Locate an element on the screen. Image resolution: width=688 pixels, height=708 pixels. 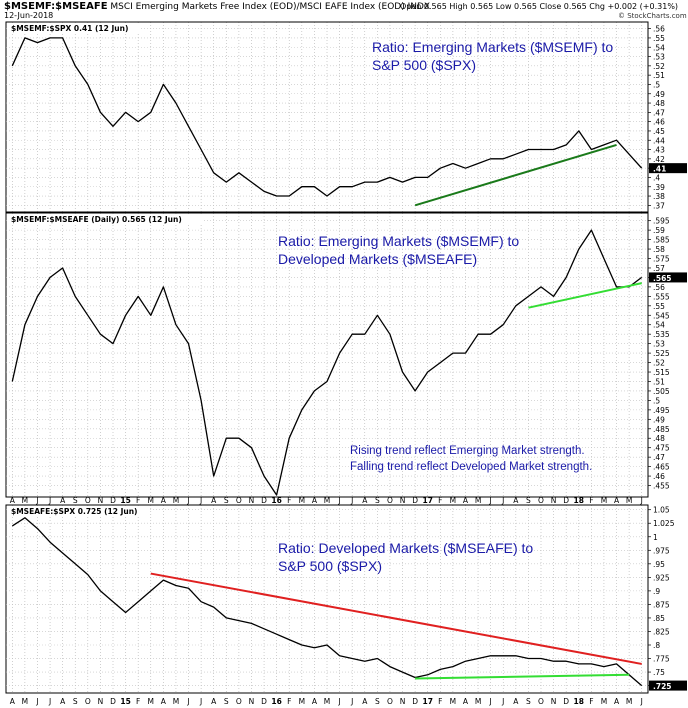
panel3-annotation-line2: S&P 500 ($SPX) is located at coordinates (330, 566).